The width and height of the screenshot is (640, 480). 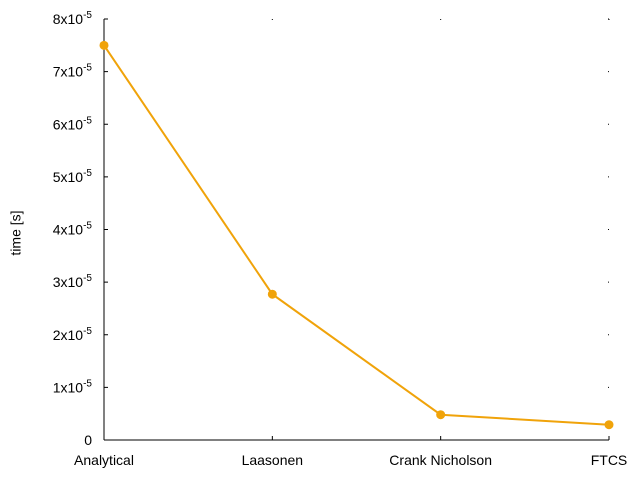 I want to click on y-tick-label-1: 1x10⁻⁵, so click(x=73, y=386).